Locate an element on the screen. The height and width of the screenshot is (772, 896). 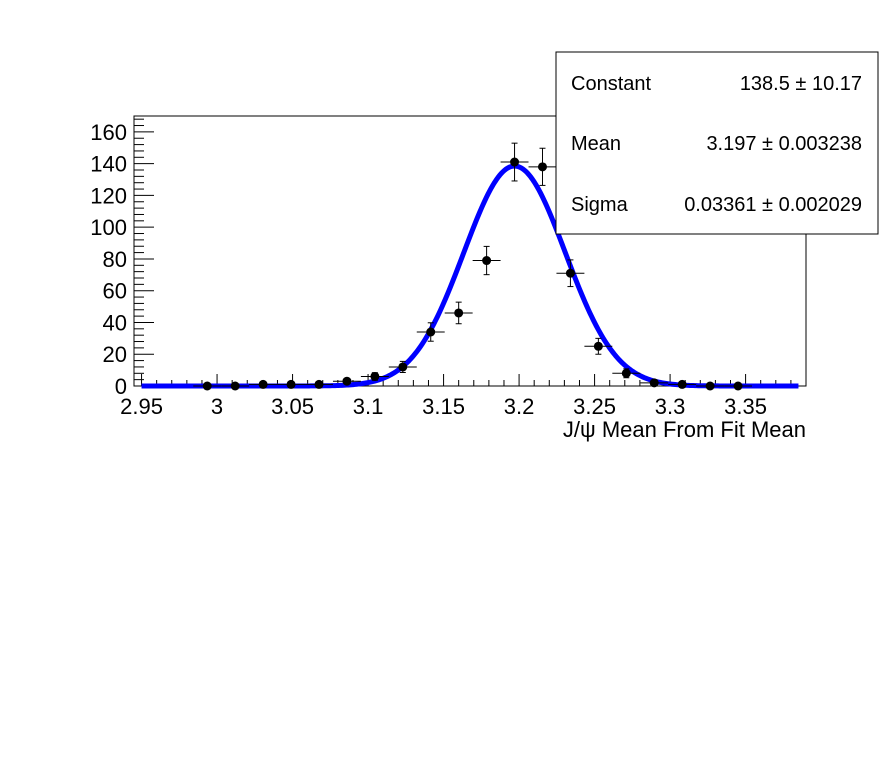
y-tick-label: 60 is located at coordinates (115, 291).